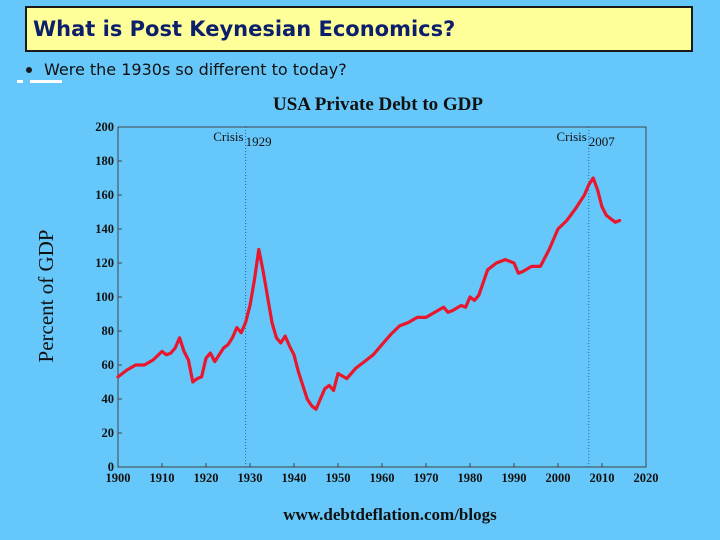 This screenshot has width=720, height=540. I want to click on x-tick-label: 1940, so click(294, 478).